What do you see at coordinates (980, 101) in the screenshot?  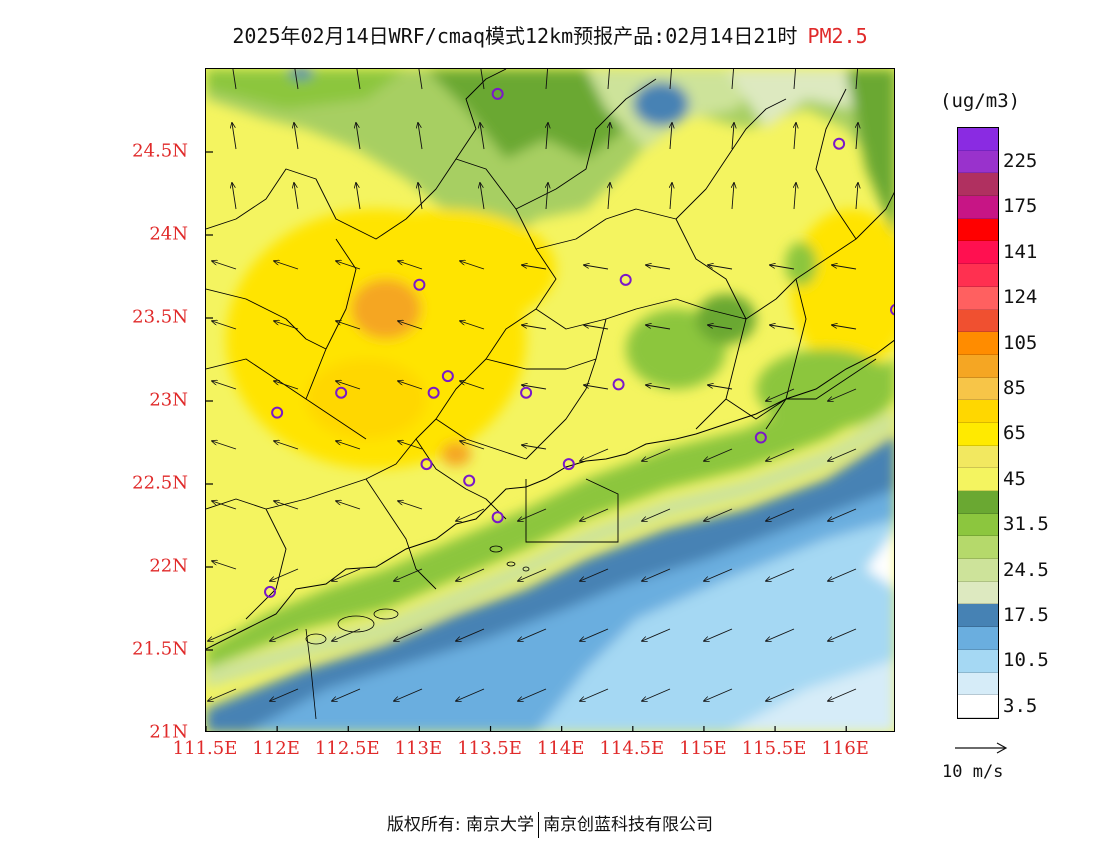 I see `legend-unit: (ug/m3)` at bounding box center [980, 101].